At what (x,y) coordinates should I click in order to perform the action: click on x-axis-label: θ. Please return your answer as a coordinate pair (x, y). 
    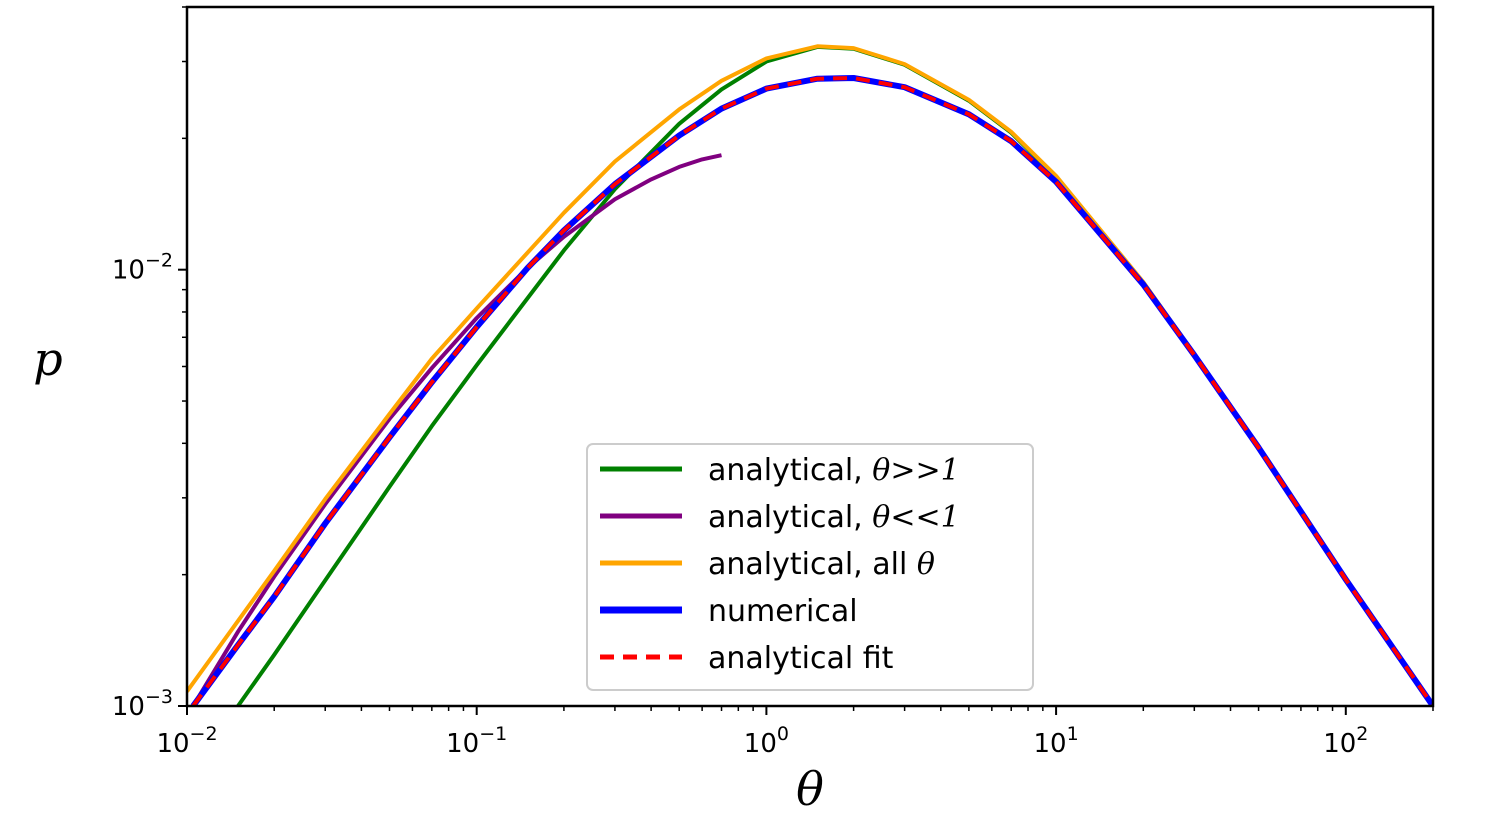
    Looking at the image, I should click on (810, 787).